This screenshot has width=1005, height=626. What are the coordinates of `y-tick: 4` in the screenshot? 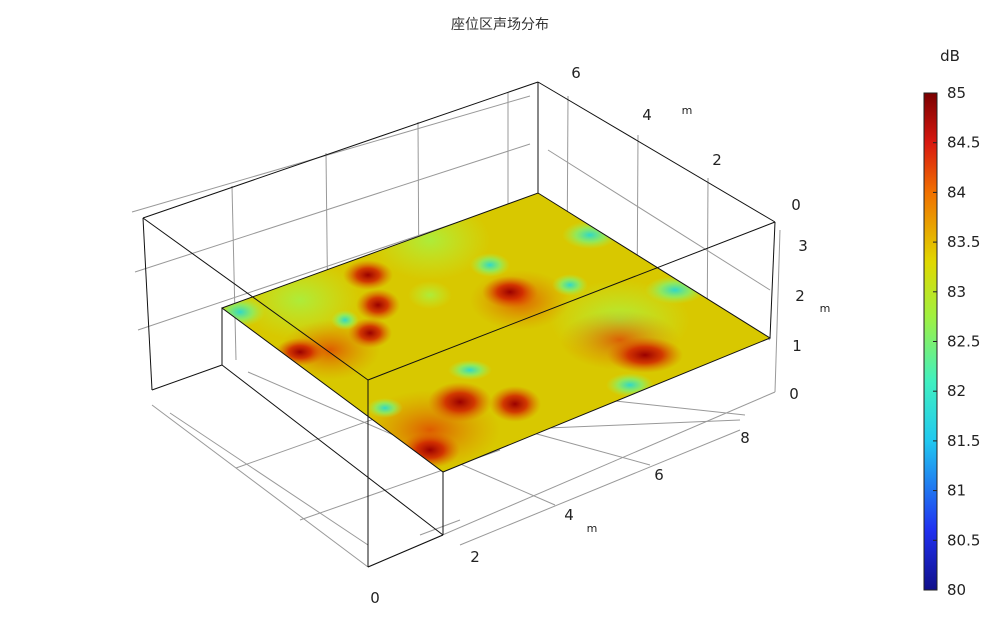 It's located at (647, 115).